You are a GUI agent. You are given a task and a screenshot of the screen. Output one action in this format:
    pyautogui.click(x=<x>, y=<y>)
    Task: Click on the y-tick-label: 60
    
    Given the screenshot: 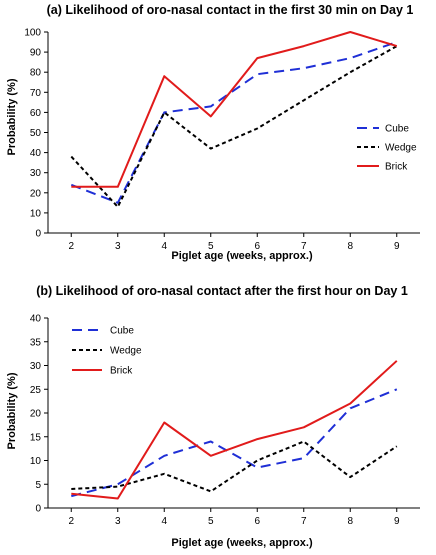 What is the action you would take?
    pyautogui.click(x=36, y=113)
    